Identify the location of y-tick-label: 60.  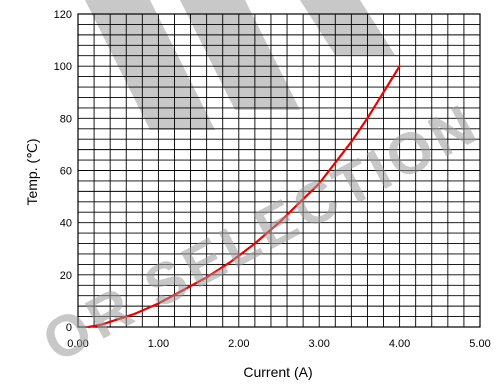
(66, 172).